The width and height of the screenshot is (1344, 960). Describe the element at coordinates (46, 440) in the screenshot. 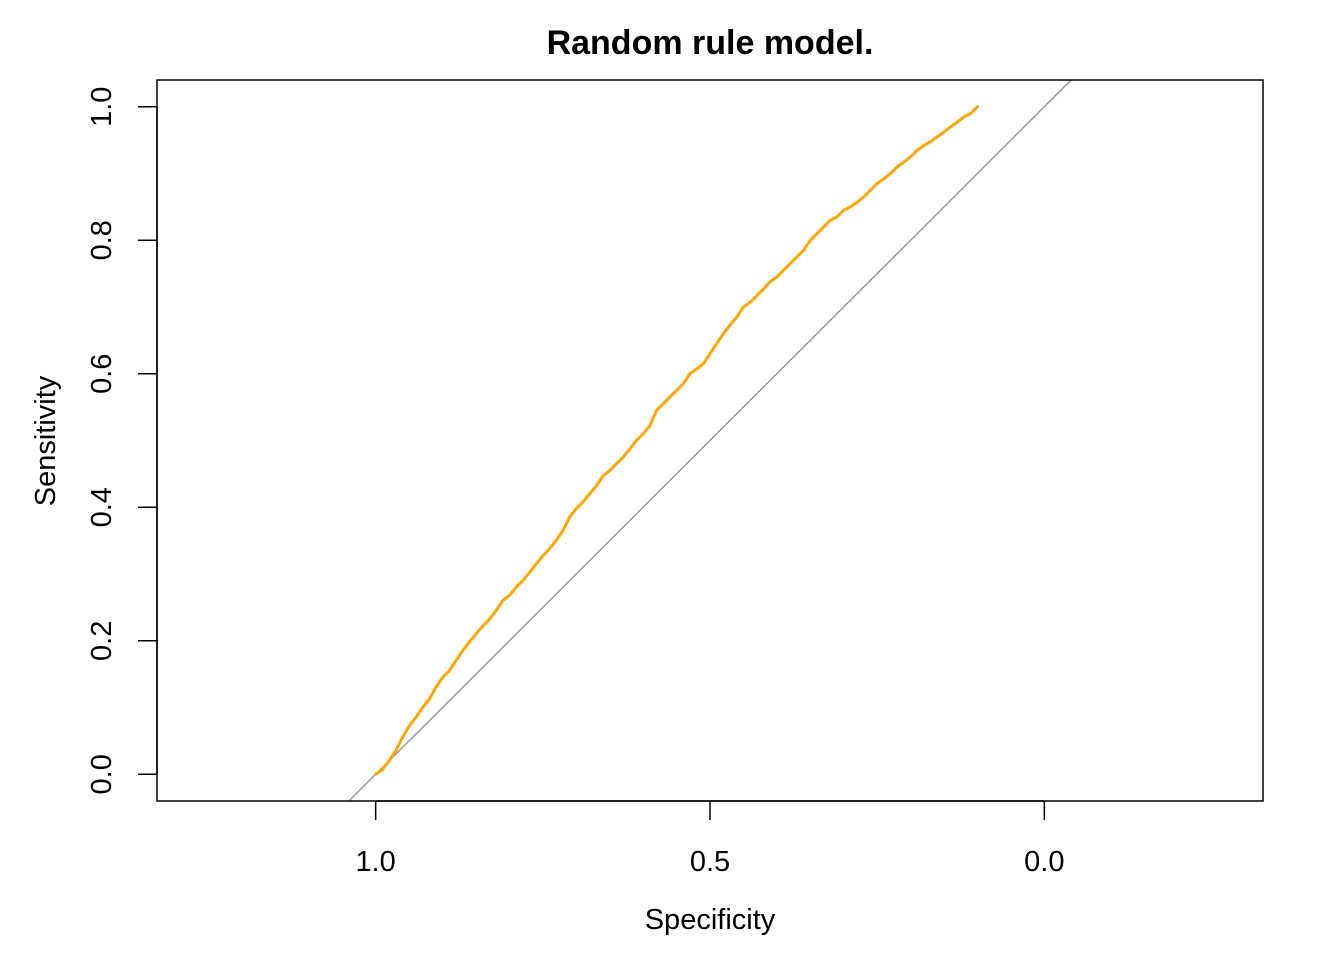

I see `y-axis-label: Sensitivity` at that location.